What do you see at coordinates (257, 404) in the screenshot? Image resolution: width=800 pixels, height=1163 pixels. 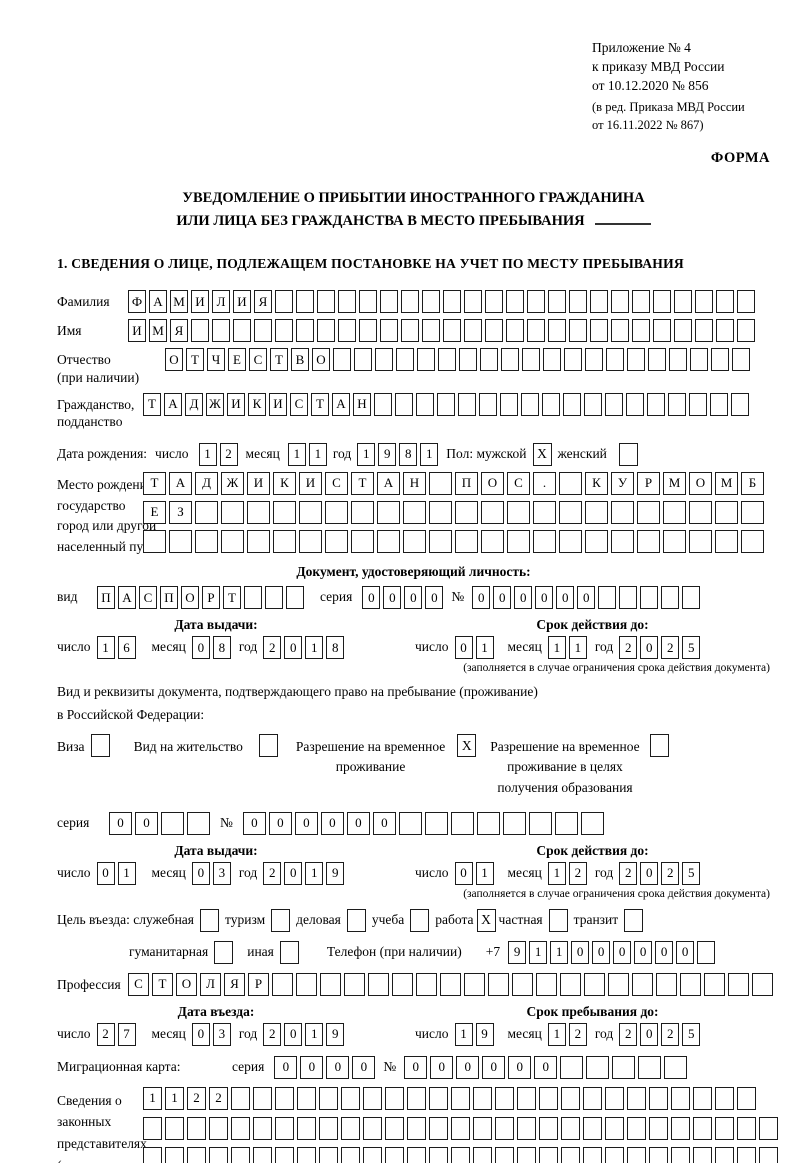 I see `char-cell: К` at bounding box center [257, 404].